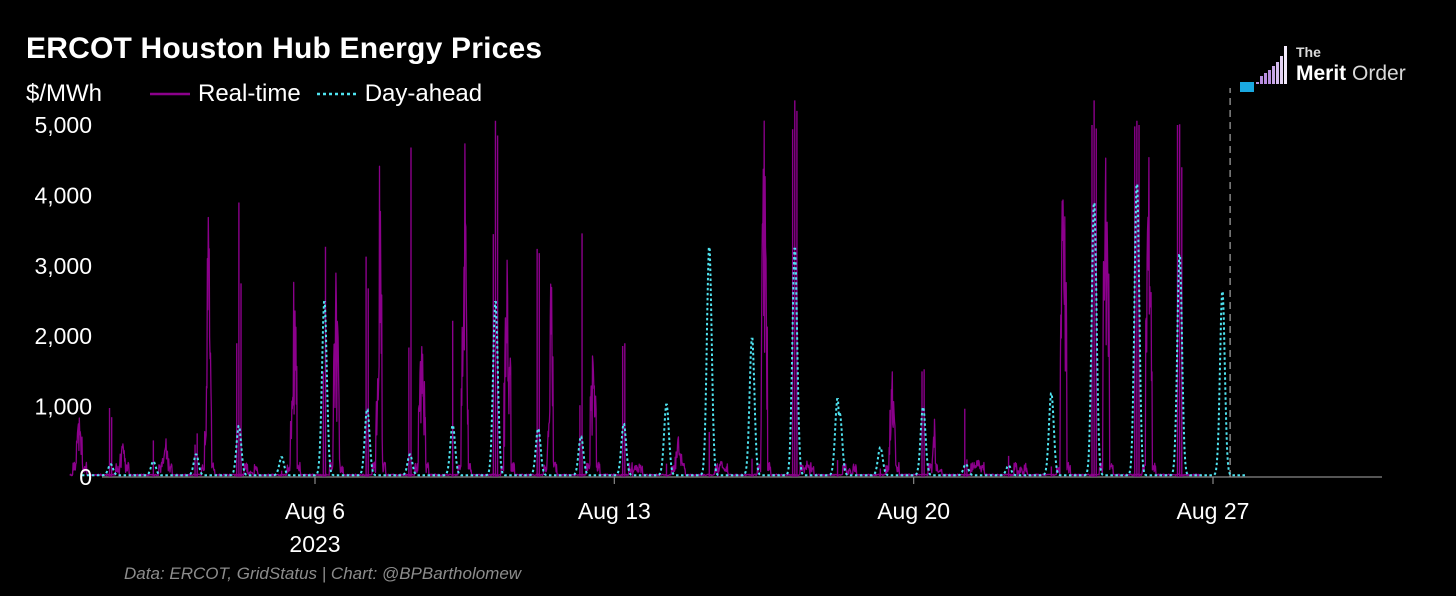 The width and height of the screenshot is (1456, 596). I want to click on logo-the-text: The, so click(1308, 52).